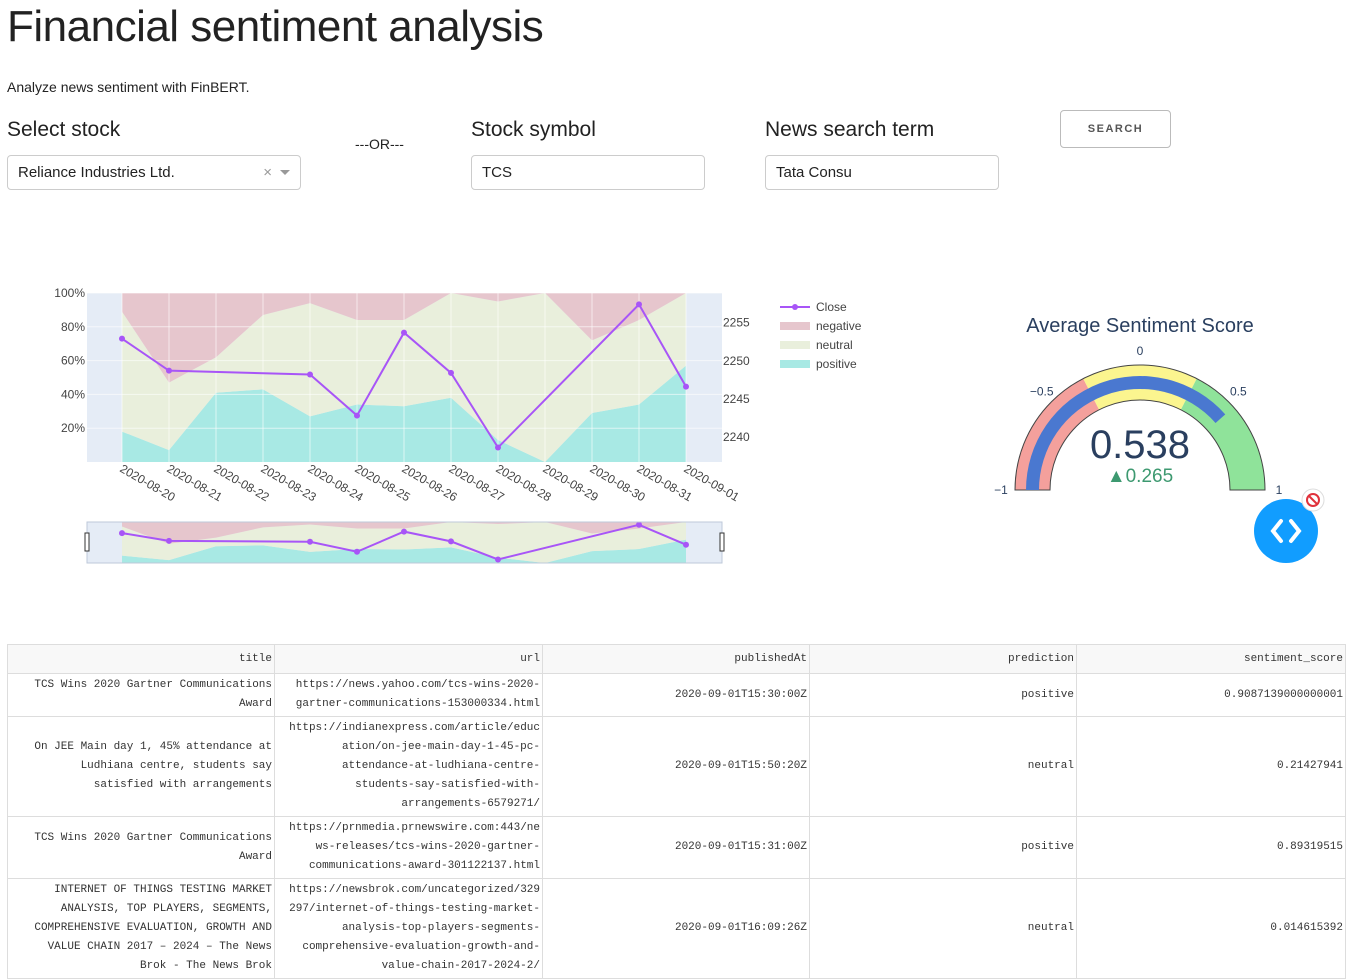  I want to click on legend-label: Close, so click(831, 307).